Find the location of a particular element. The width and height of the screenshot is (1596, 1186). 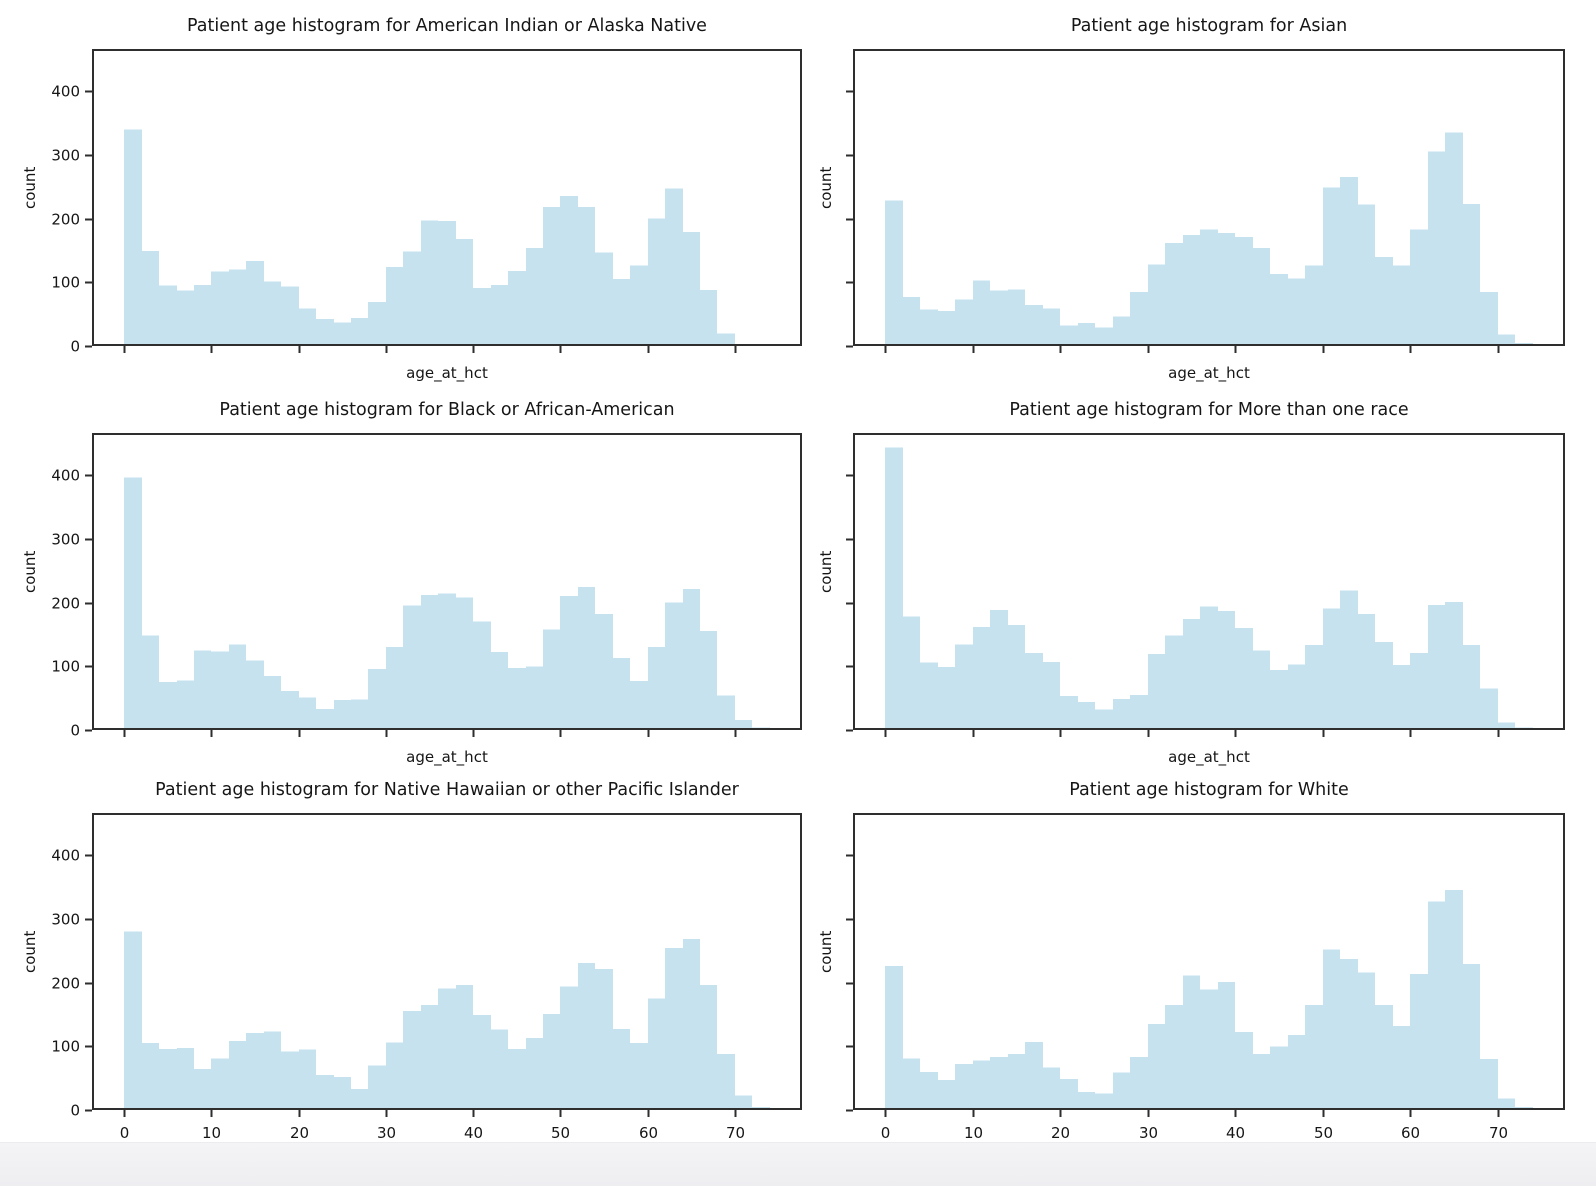

y-tick-label: 100 is located at coordinates (65, 283).